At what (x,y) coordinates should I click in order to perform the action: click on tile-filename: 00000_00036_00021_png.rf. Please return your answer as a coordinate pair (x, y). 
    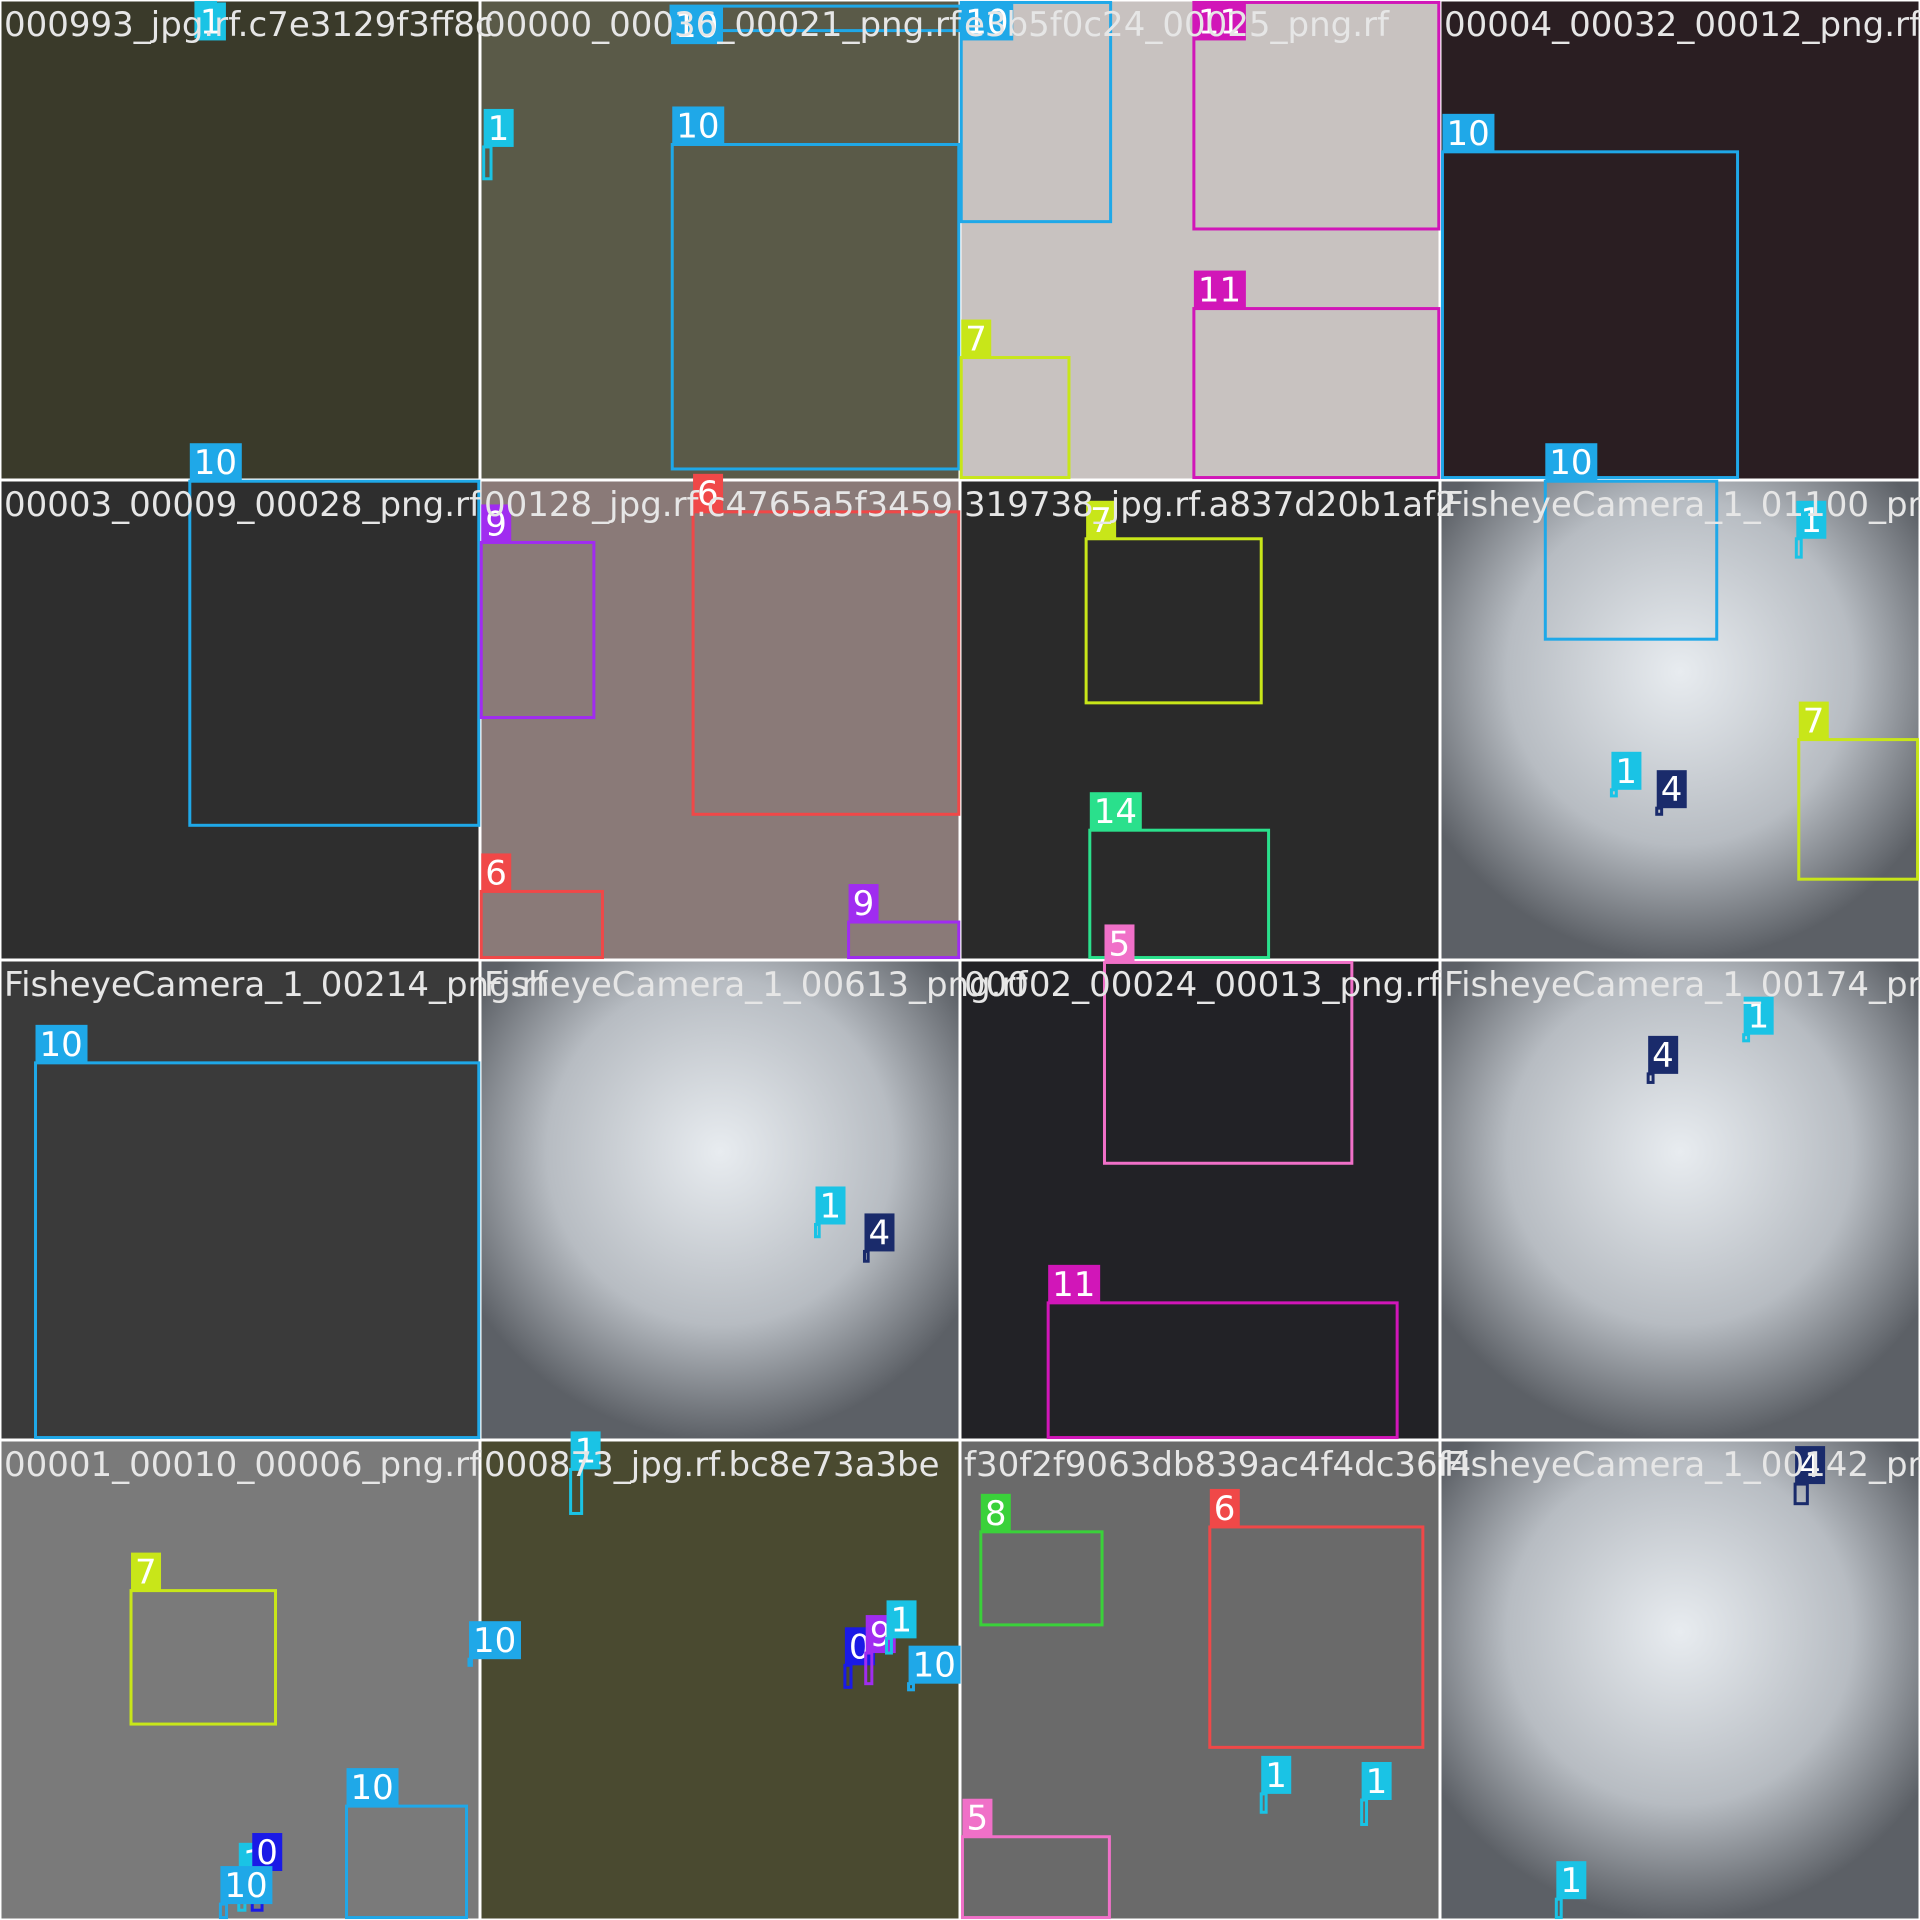
    Looking at the image, I should click on (723, 25).